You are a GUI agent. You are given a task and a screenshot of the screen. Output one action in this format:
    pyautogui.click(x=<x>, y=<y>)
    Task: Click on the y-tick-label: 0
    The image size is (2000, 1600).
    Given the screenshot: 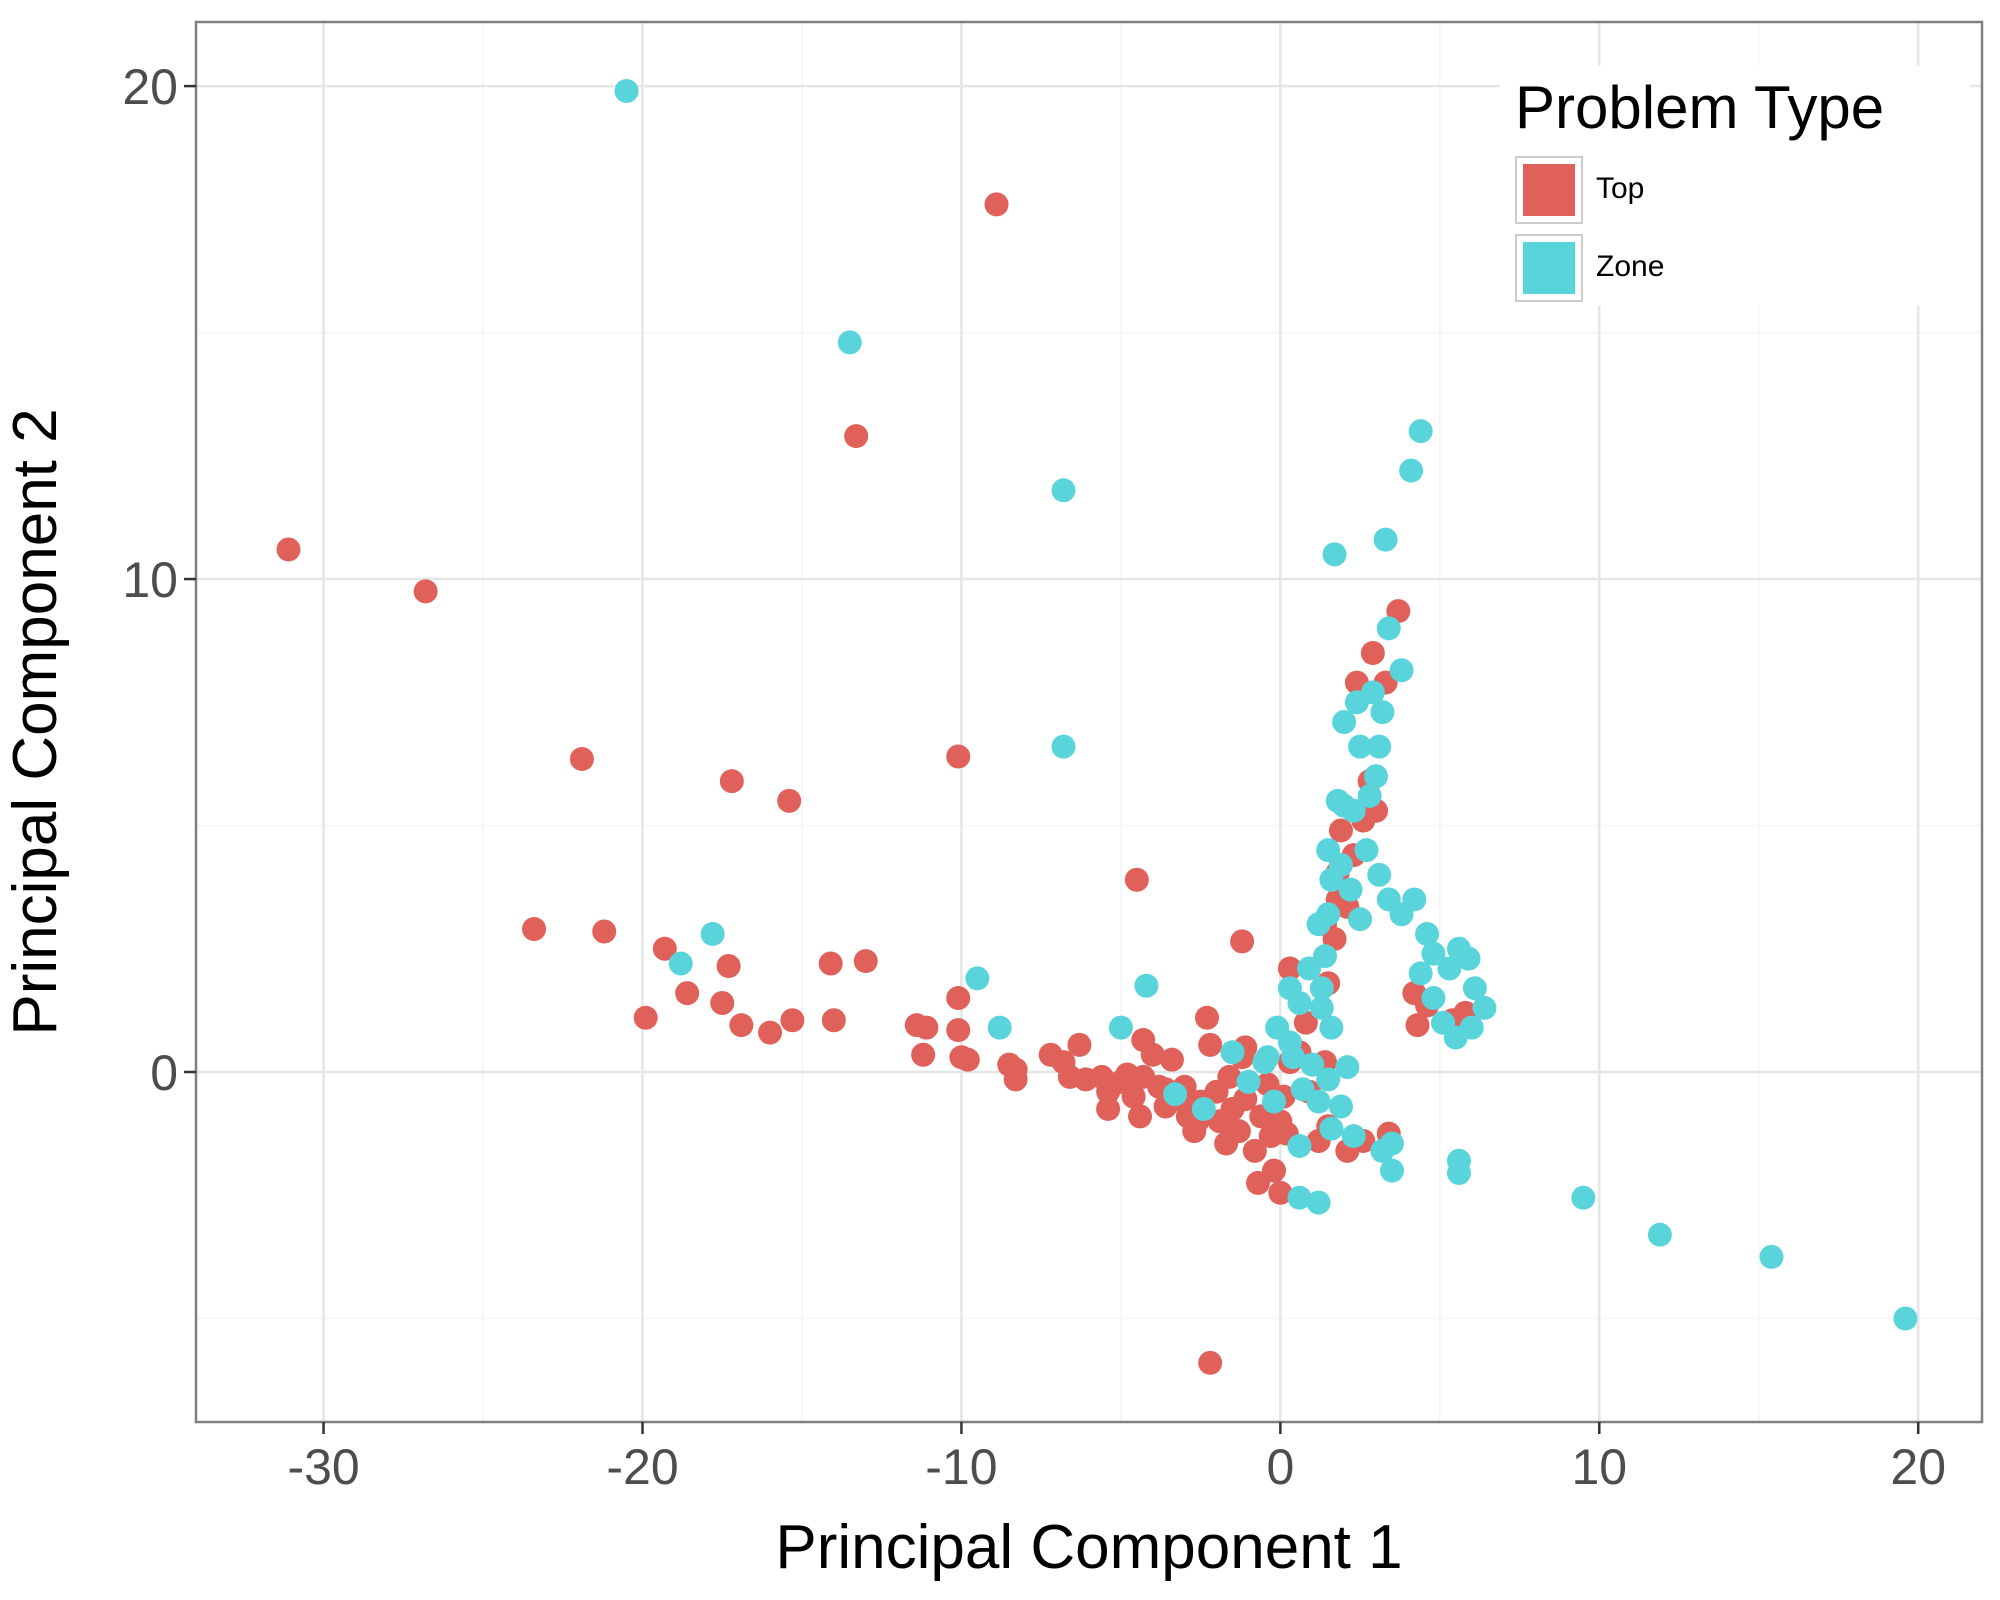 What is the action you would take?
    pyautogui.click(x=164, y=1073)
    